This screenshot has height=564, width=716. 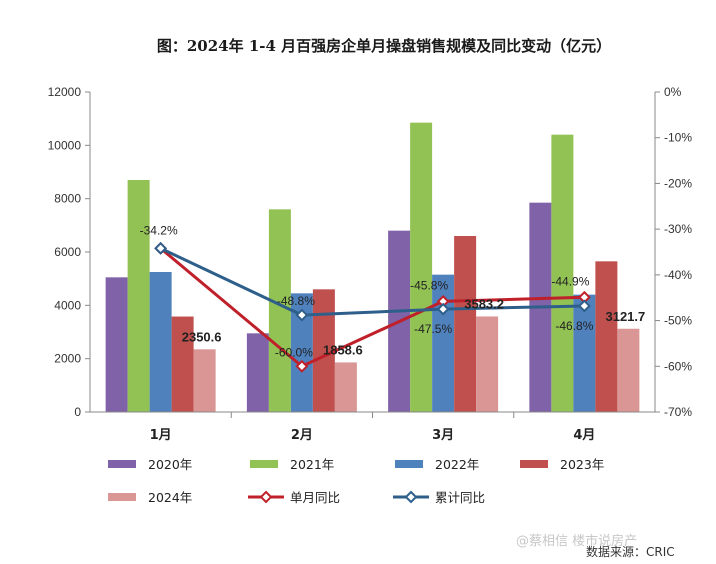 I want to click on source-note: 数据来源：CRIC, so click(x=630, y=551).